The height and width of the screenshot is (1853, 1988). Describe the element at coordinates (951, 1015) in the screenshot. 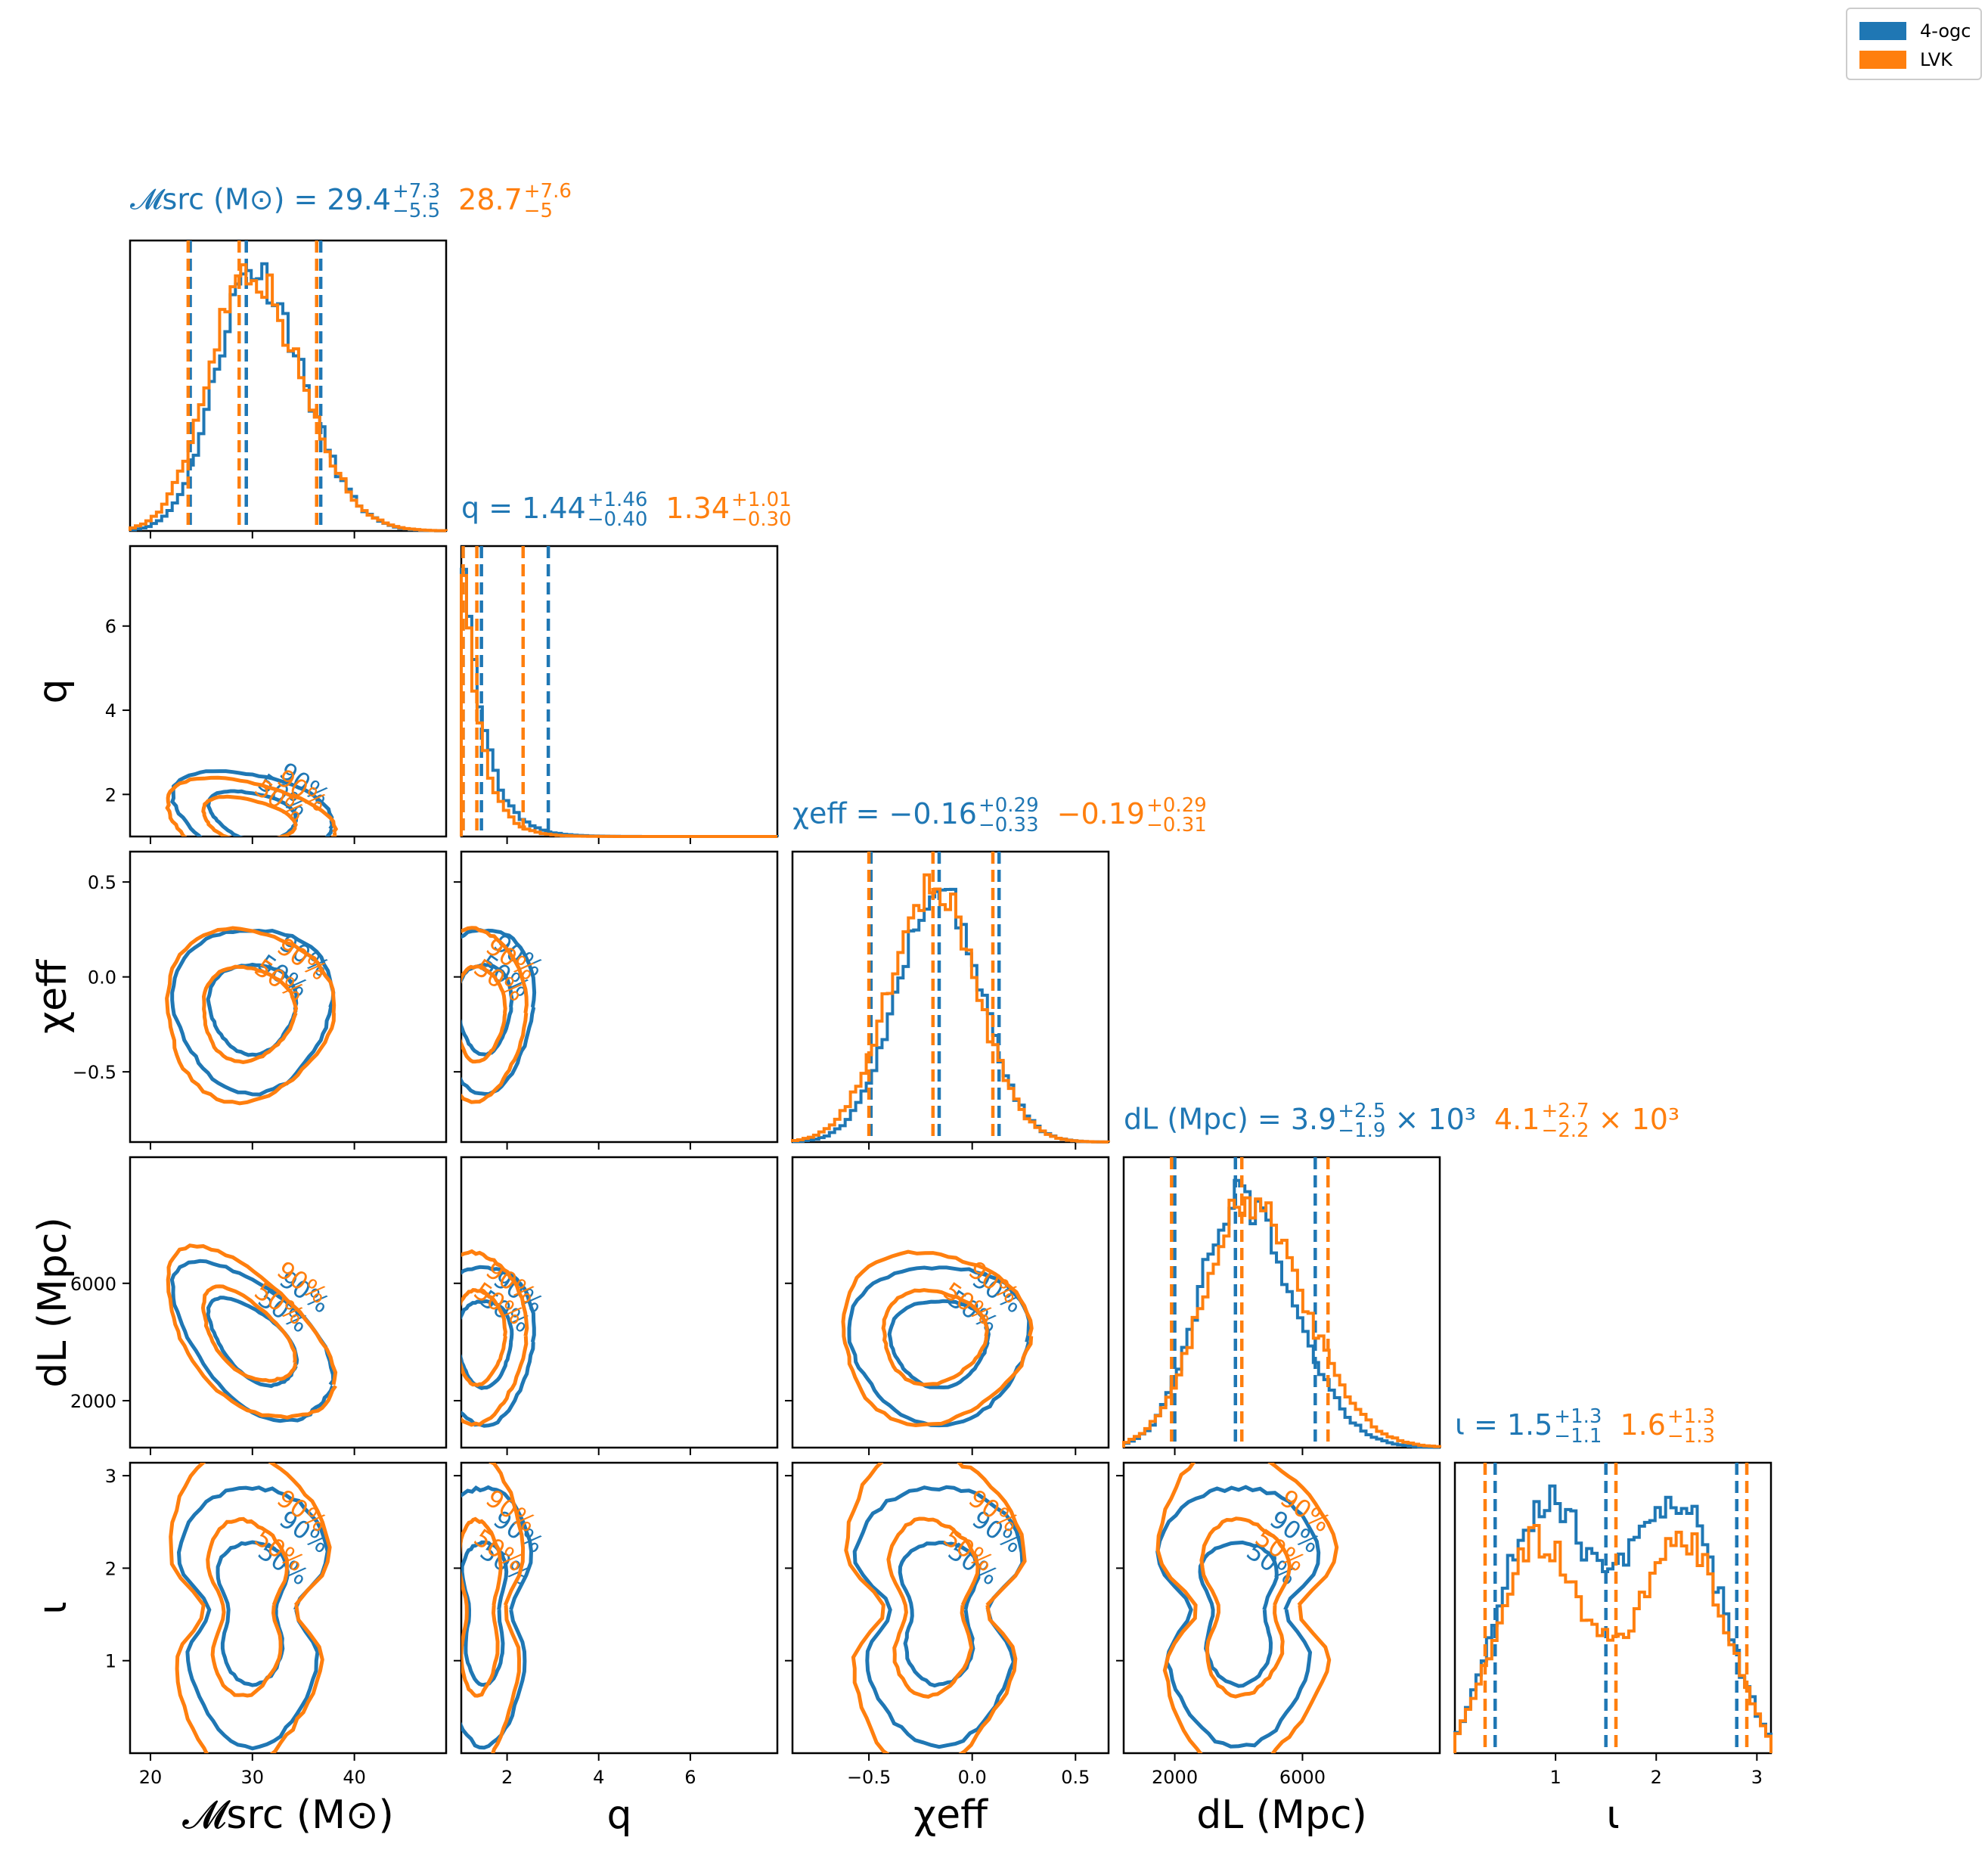

I see `hist-chi-ogc` at that location.